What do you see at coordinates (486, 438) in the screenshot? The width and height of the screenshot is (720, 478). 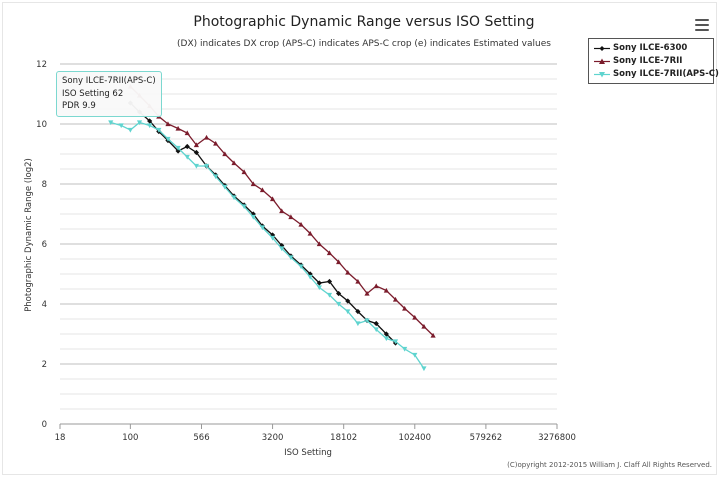 I see `x-tick-label: 579262` at bounding box center [486, 438].